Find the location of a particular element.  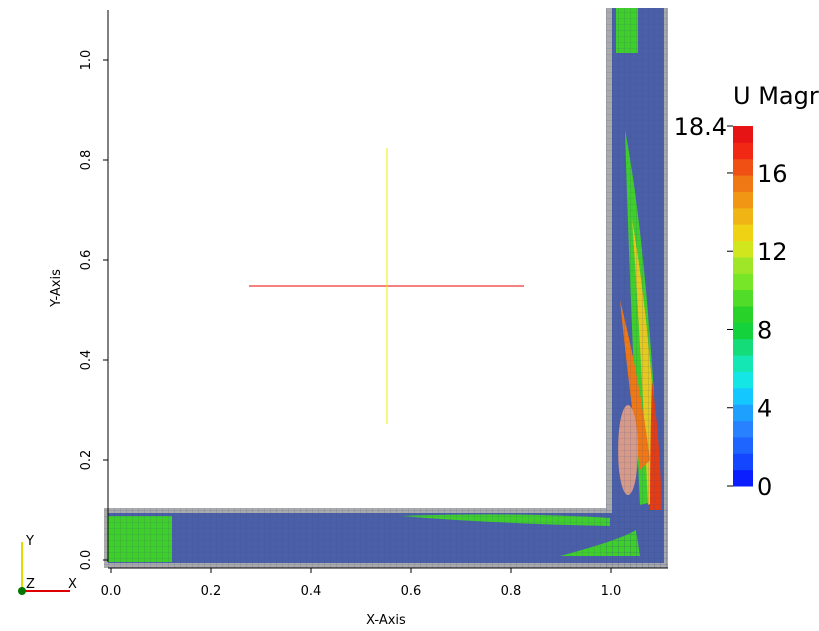

x-tick-label: 0.6 is located at coordinates (411, 591).